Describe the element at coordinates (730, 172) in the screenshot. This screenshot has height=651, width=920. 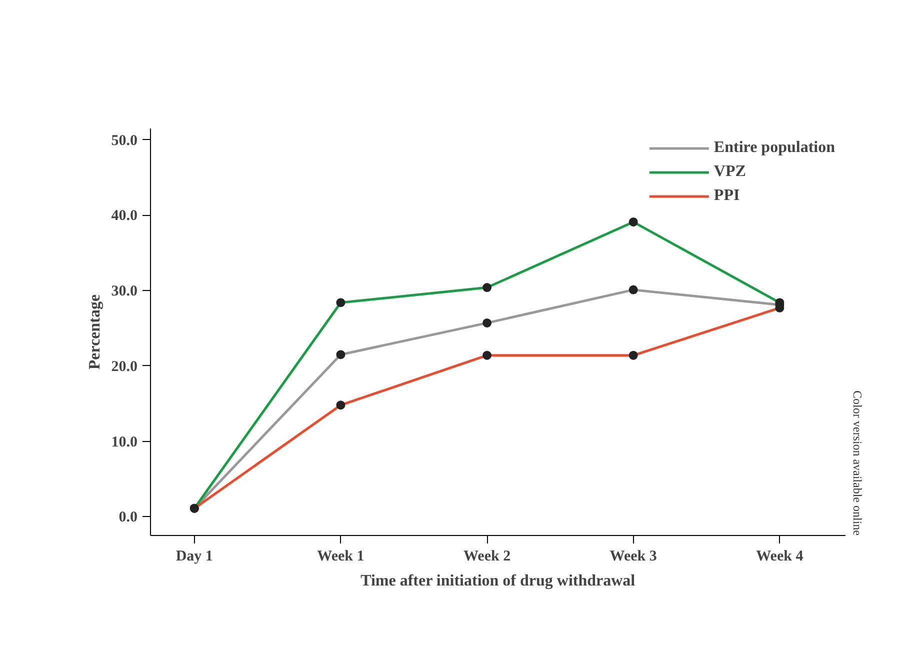
I see `legend-label: VPZ` at that location.